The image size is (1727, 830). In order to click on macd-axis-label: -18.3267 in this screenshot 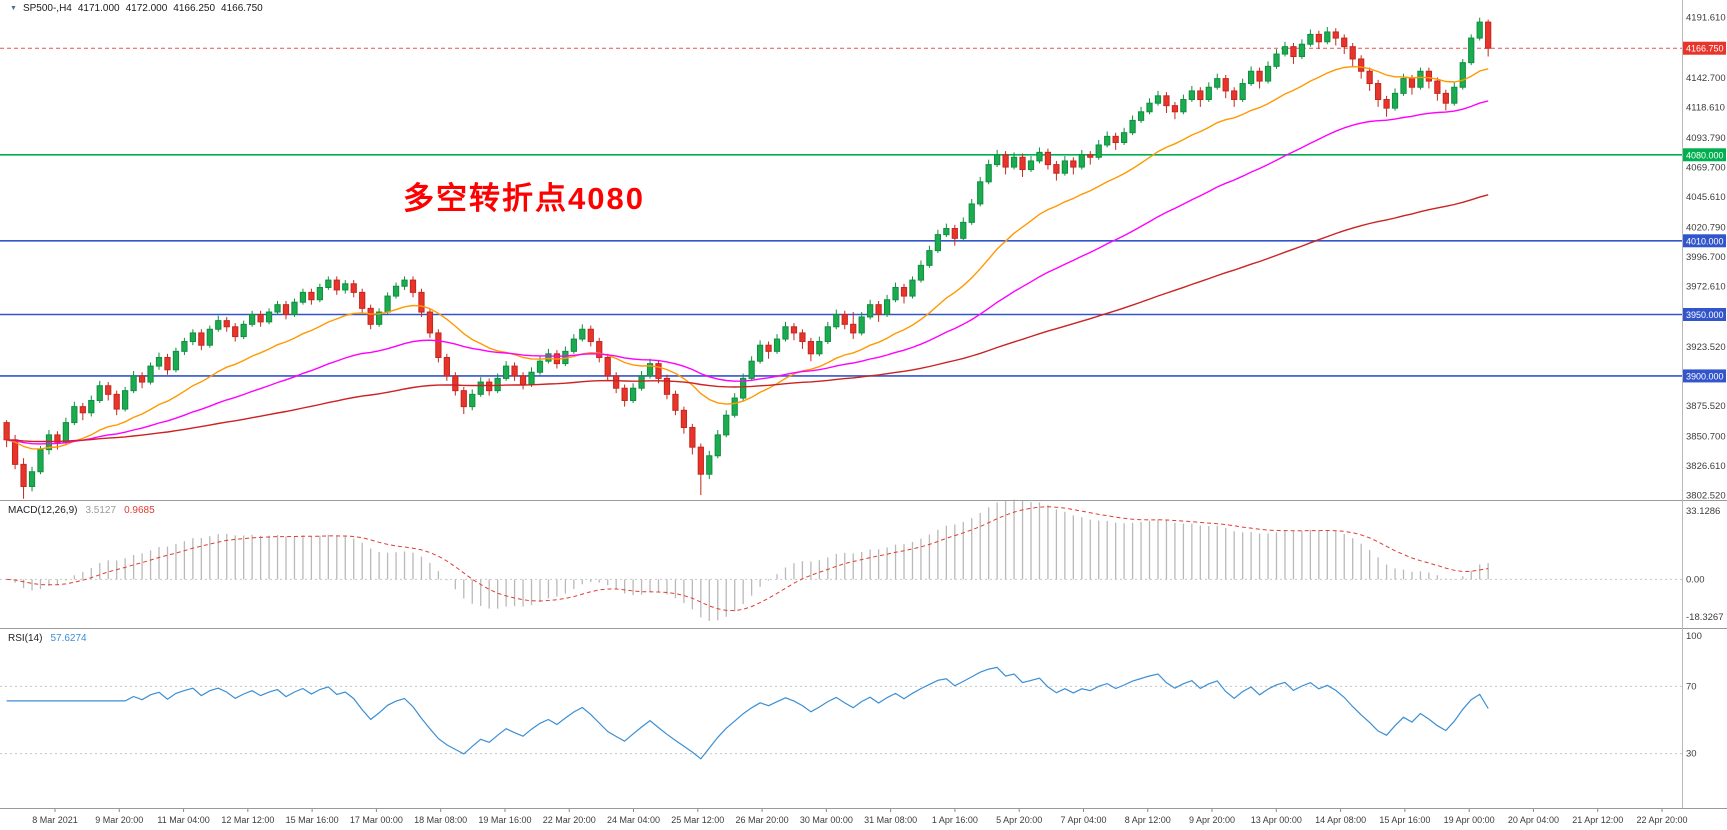, I will do `click(1705, 617)`.